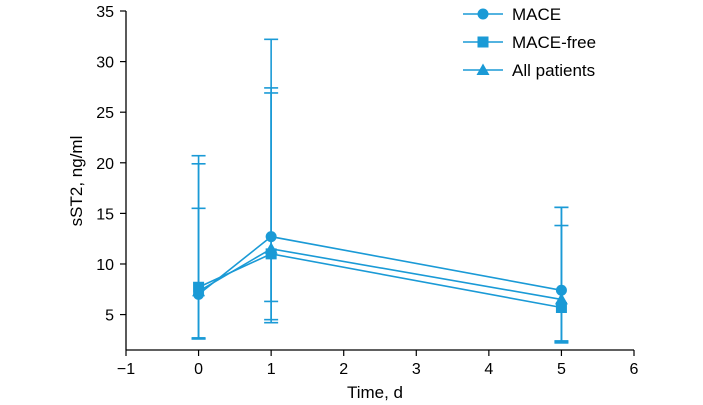  I want to click on y-tick-label: 20, so click(105, 164).